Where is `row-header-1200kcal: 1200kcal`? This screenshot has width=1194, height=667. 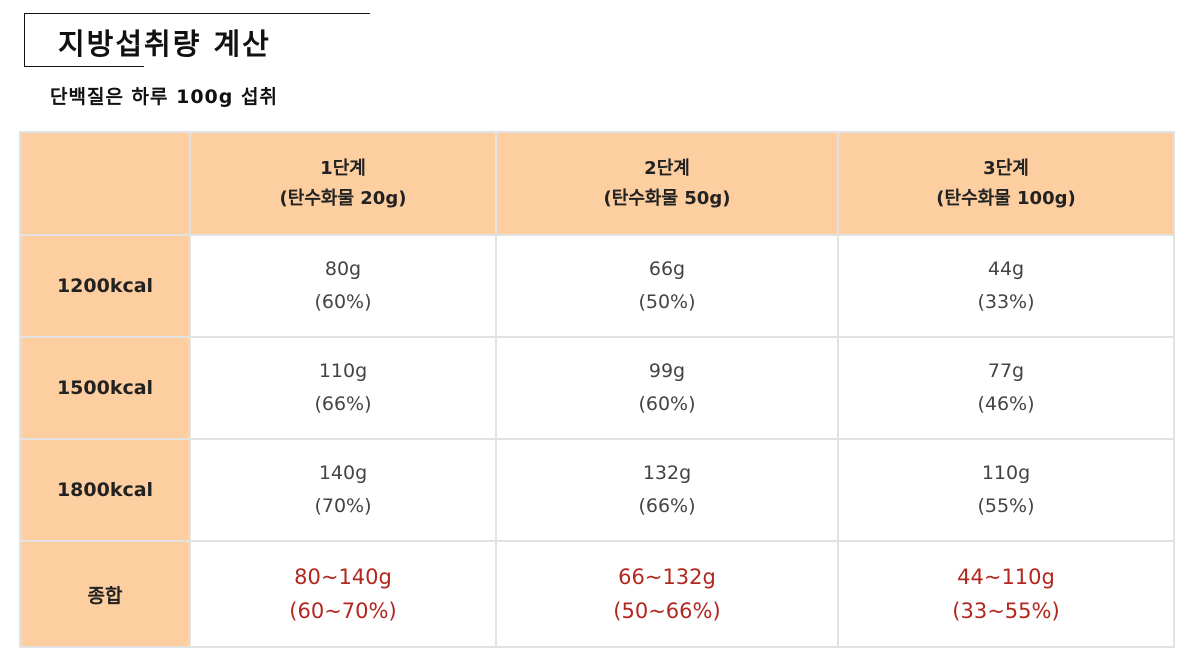 row-header-1200kcal: 1200kcal is located at coordinates (105, 286).